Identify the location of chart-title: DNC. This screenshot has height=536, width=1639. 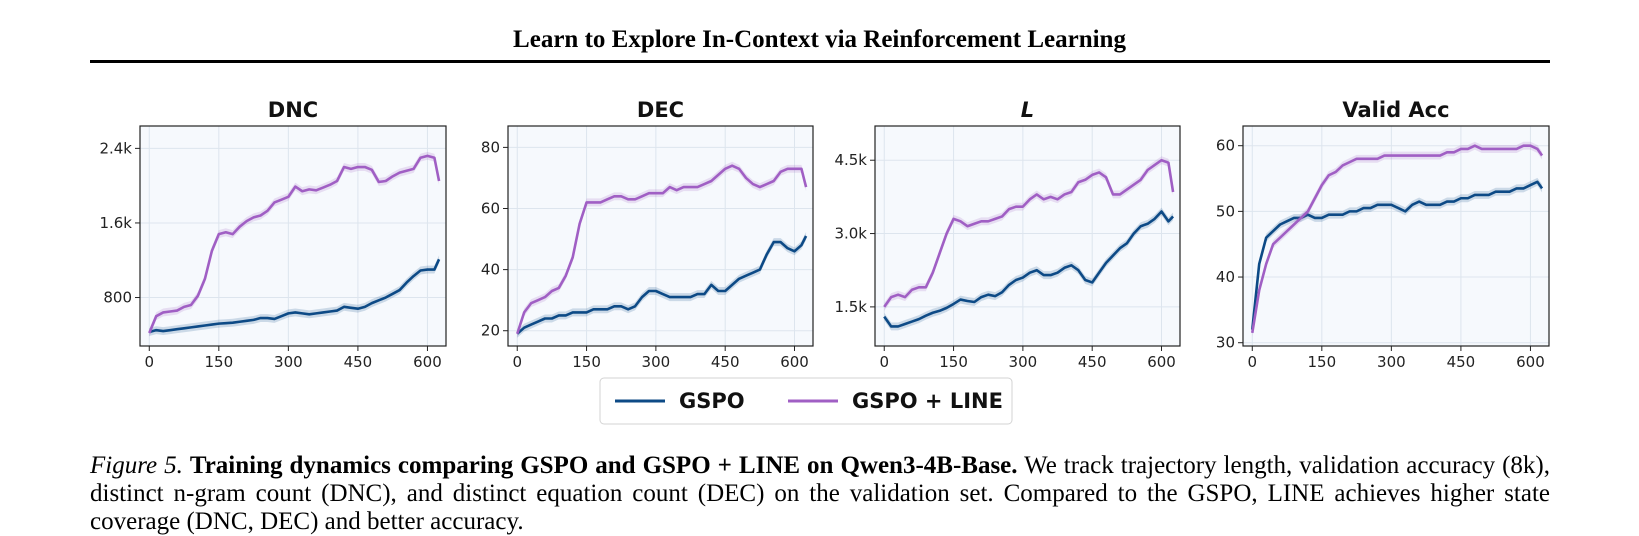
(293, 110).